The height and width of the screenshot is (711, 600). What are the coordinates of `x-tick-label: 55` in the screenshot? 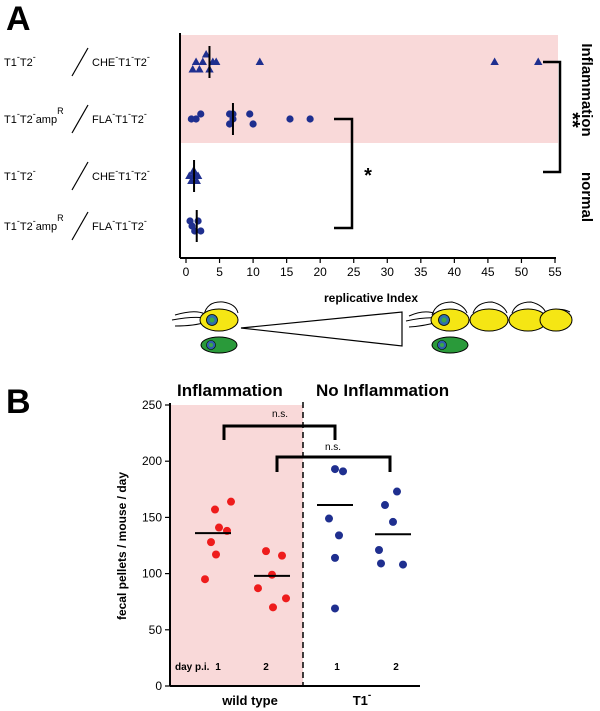 It's located at (555, 272).